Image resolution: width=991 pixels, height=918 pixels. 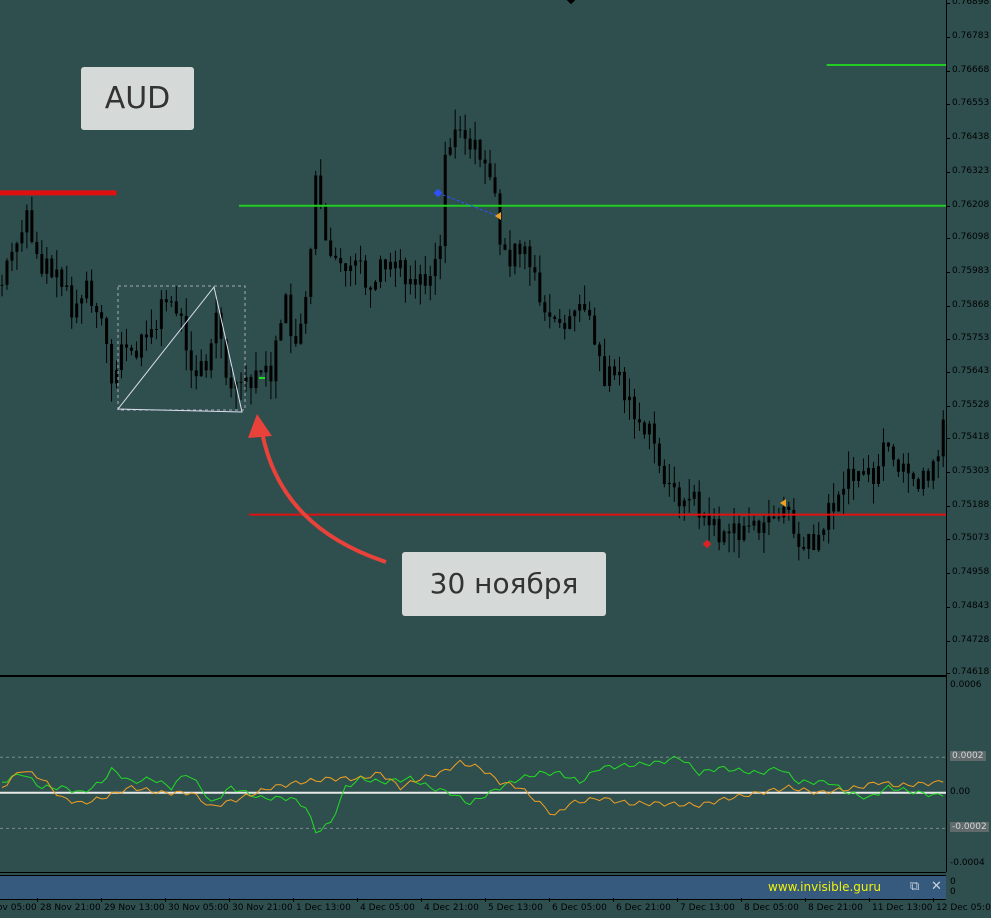 I want to click on restore-icon: ⧉, so click(x=915, y=886).